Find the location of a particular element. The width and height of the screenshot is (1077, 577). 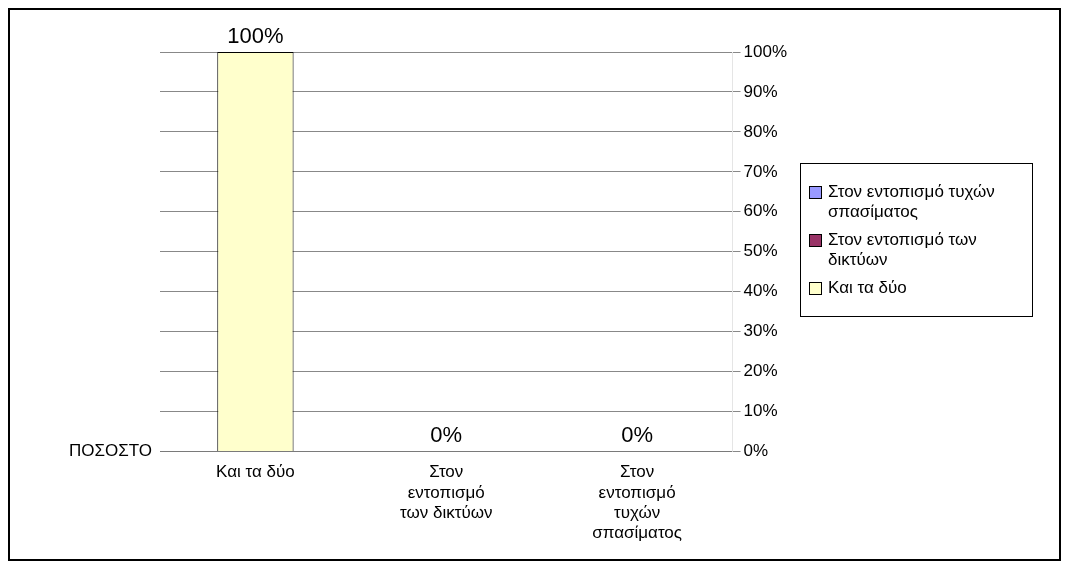

y-tick-label: 60% is located at coordinates (760, 211).